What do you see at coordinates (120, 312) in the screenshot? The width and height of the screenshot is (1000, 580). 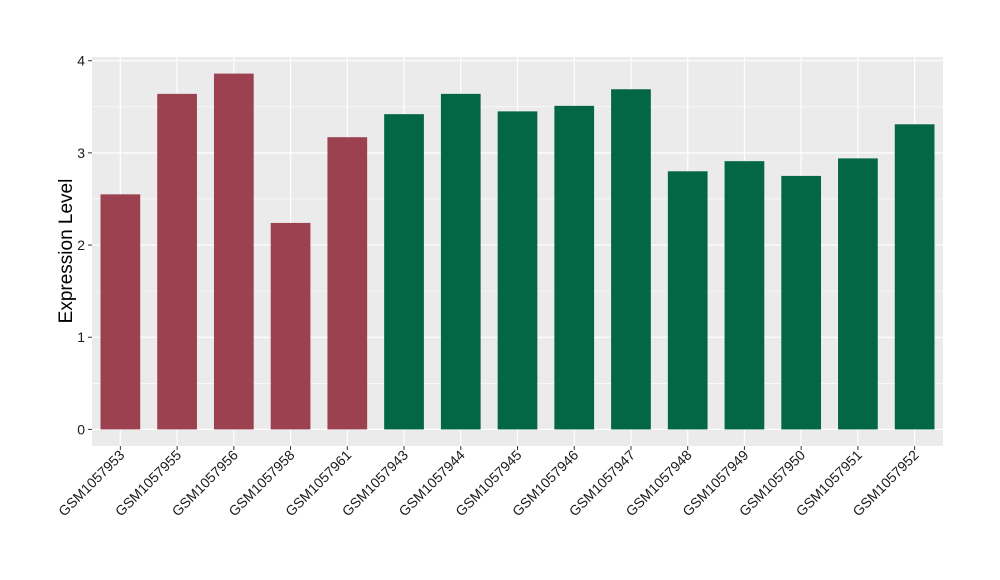 I see `bar-GSM1057953` at bounding box center [120, 312].